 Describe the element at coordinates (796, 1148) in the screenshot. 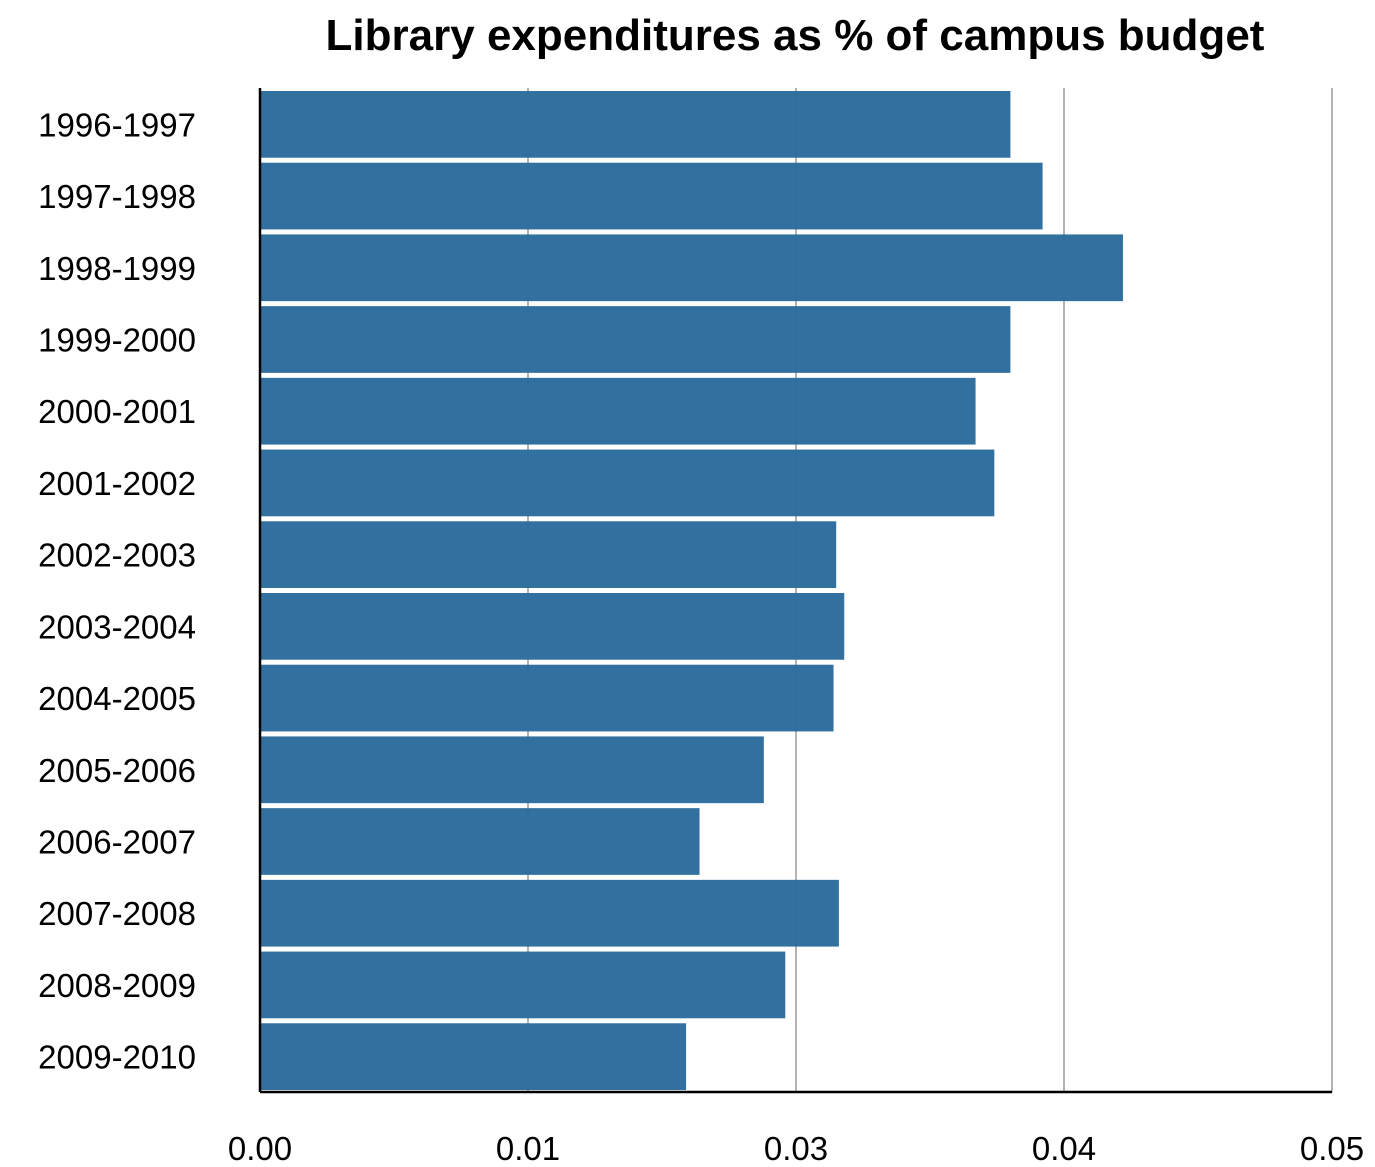

I see `x-tick-label: 0.03` at that location.